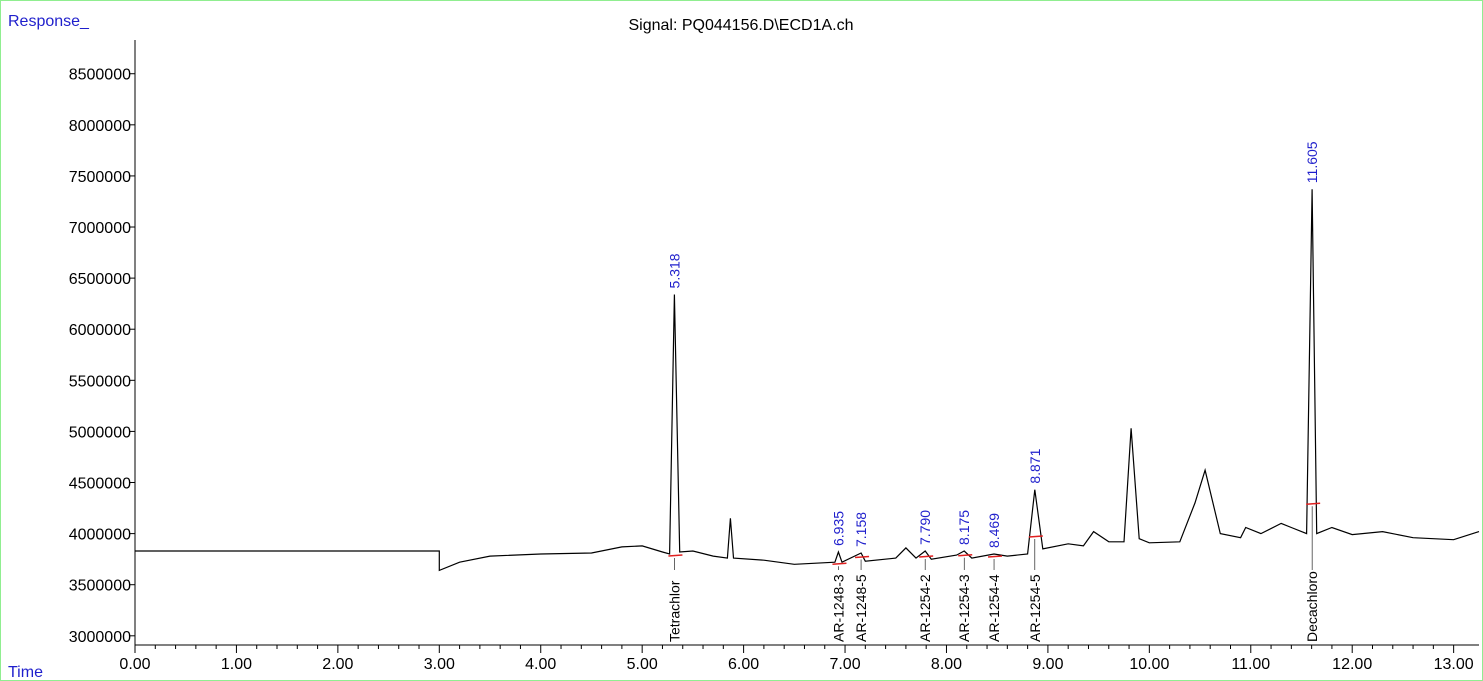 The width and height of the screenshot is (1483, 681). What do you see at coordinates (674, 611) in the screenshot?
I see `compound-name: Tetrachlor` at bounding box center [674, 611].